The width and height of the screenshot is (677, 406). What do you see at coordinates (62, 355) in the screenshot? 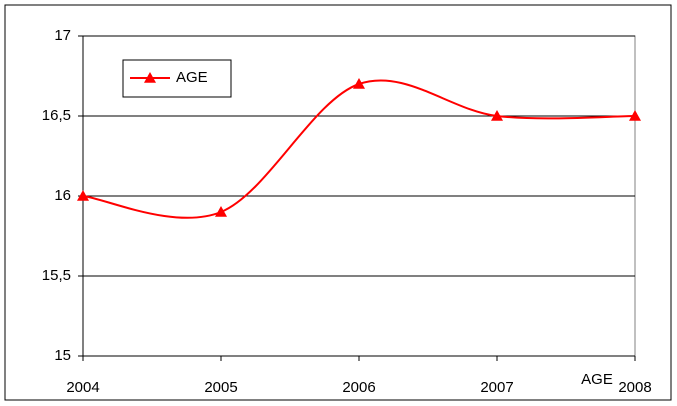
I see `y-tick-label: 15` at bounding box center [62, 355].